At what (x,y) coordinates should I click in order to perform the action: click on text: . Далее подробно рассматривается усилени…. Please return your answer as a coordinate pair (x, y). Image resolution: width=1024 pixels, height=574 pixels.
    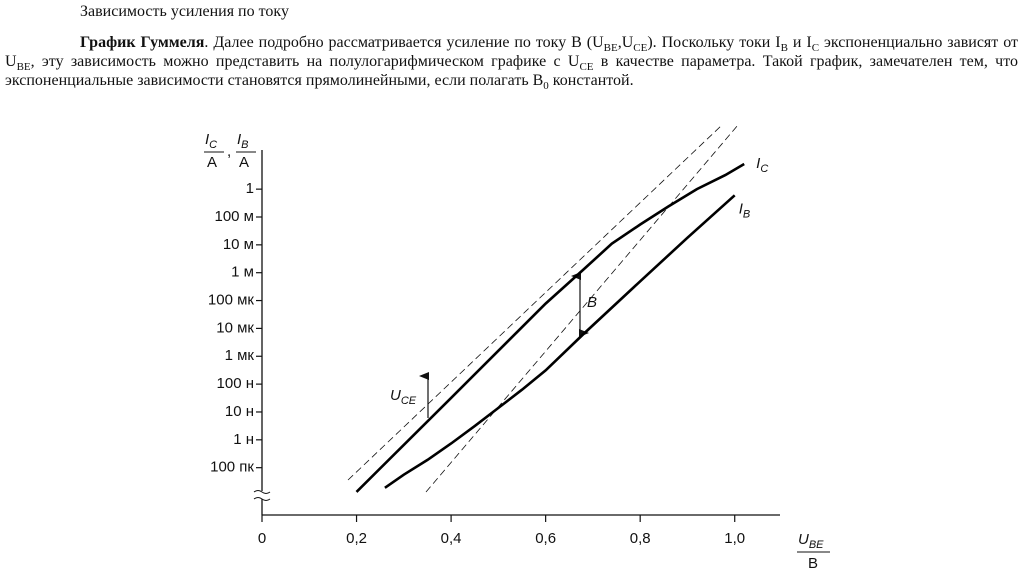
    Looking at the image, I should click on (404, 42).